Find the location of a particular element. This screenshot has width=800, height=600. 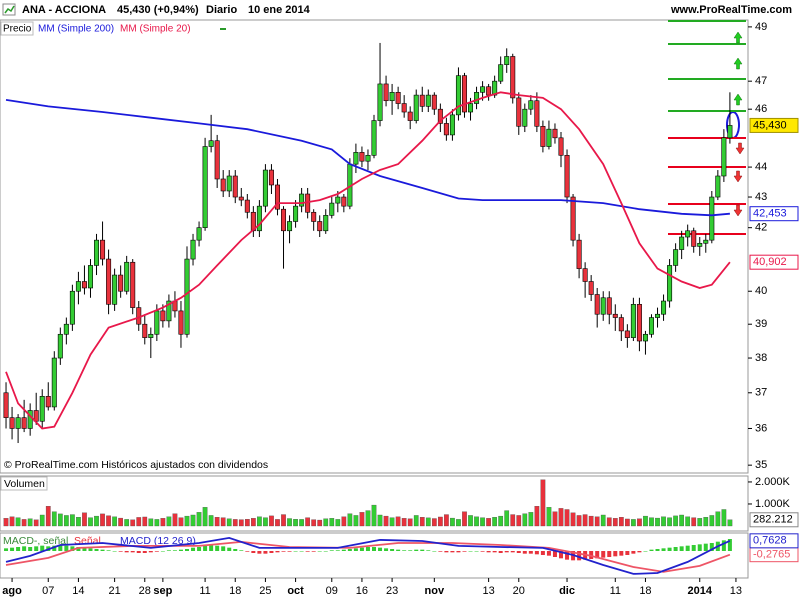

volume-title: Volumen is located at coordinates (24, 484).